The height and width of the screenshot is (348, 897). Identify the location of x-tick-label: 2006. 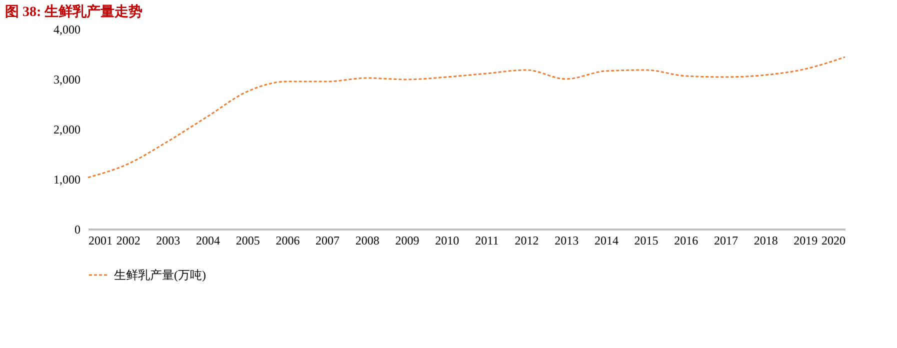
(288, 241).